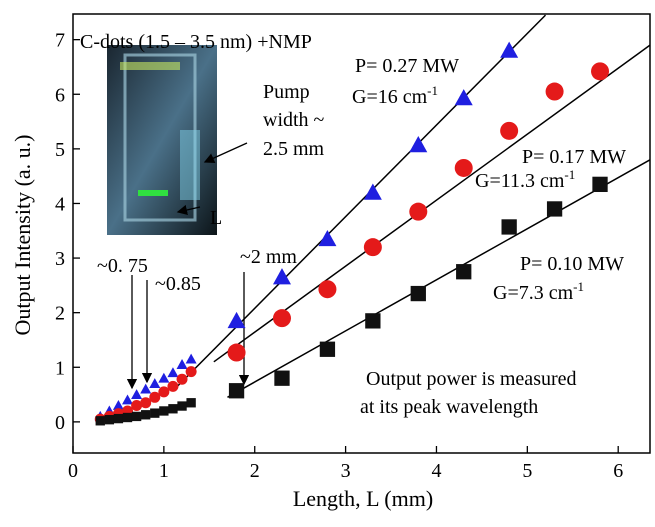 This screenshot has height=527, width=655. Describe the element at coordinates (255, 471) in the screenshot. I see `x-tick-label: 2` at that location.